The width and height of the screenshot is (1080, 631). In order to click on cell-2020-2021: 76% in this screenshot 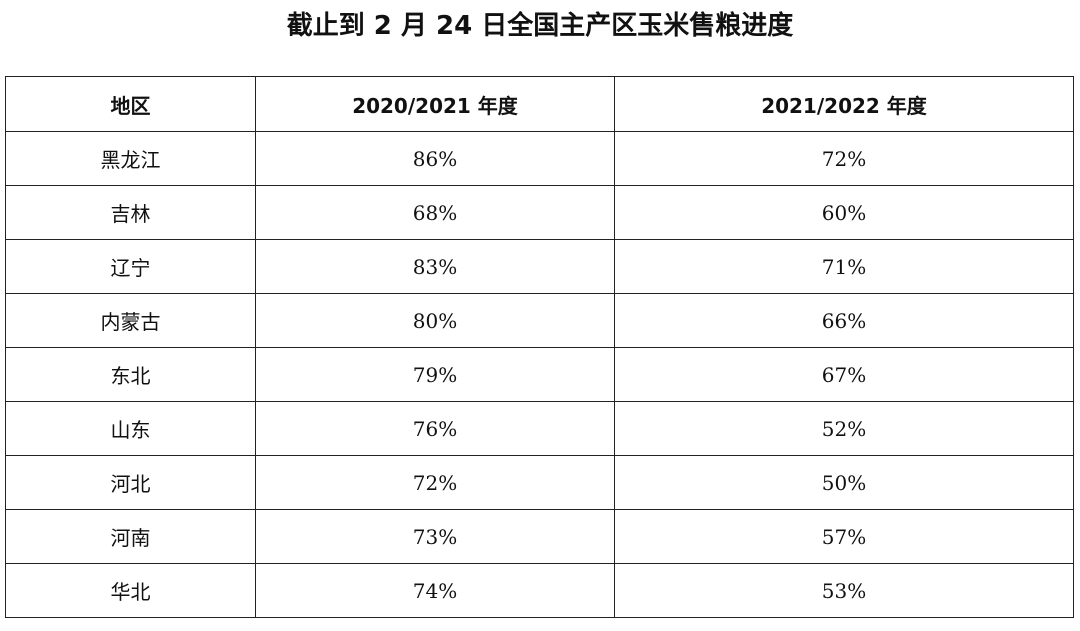, I will do `click(435, 428)`.